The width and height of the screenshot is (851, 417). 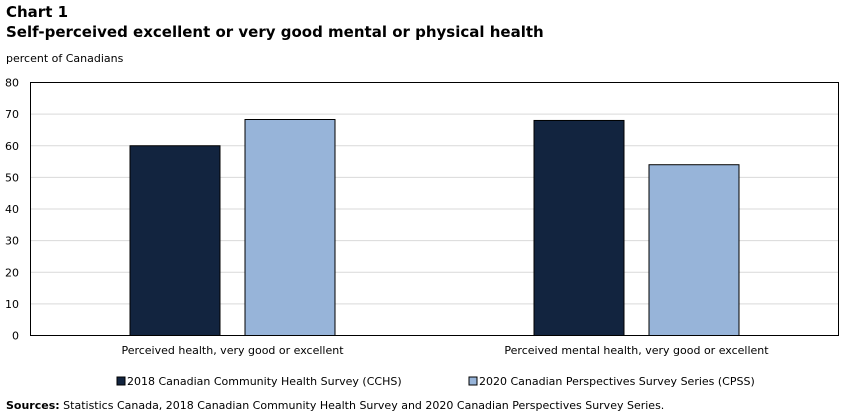 I want to click on y-tick-label: 40, so click(x=12, y=209).